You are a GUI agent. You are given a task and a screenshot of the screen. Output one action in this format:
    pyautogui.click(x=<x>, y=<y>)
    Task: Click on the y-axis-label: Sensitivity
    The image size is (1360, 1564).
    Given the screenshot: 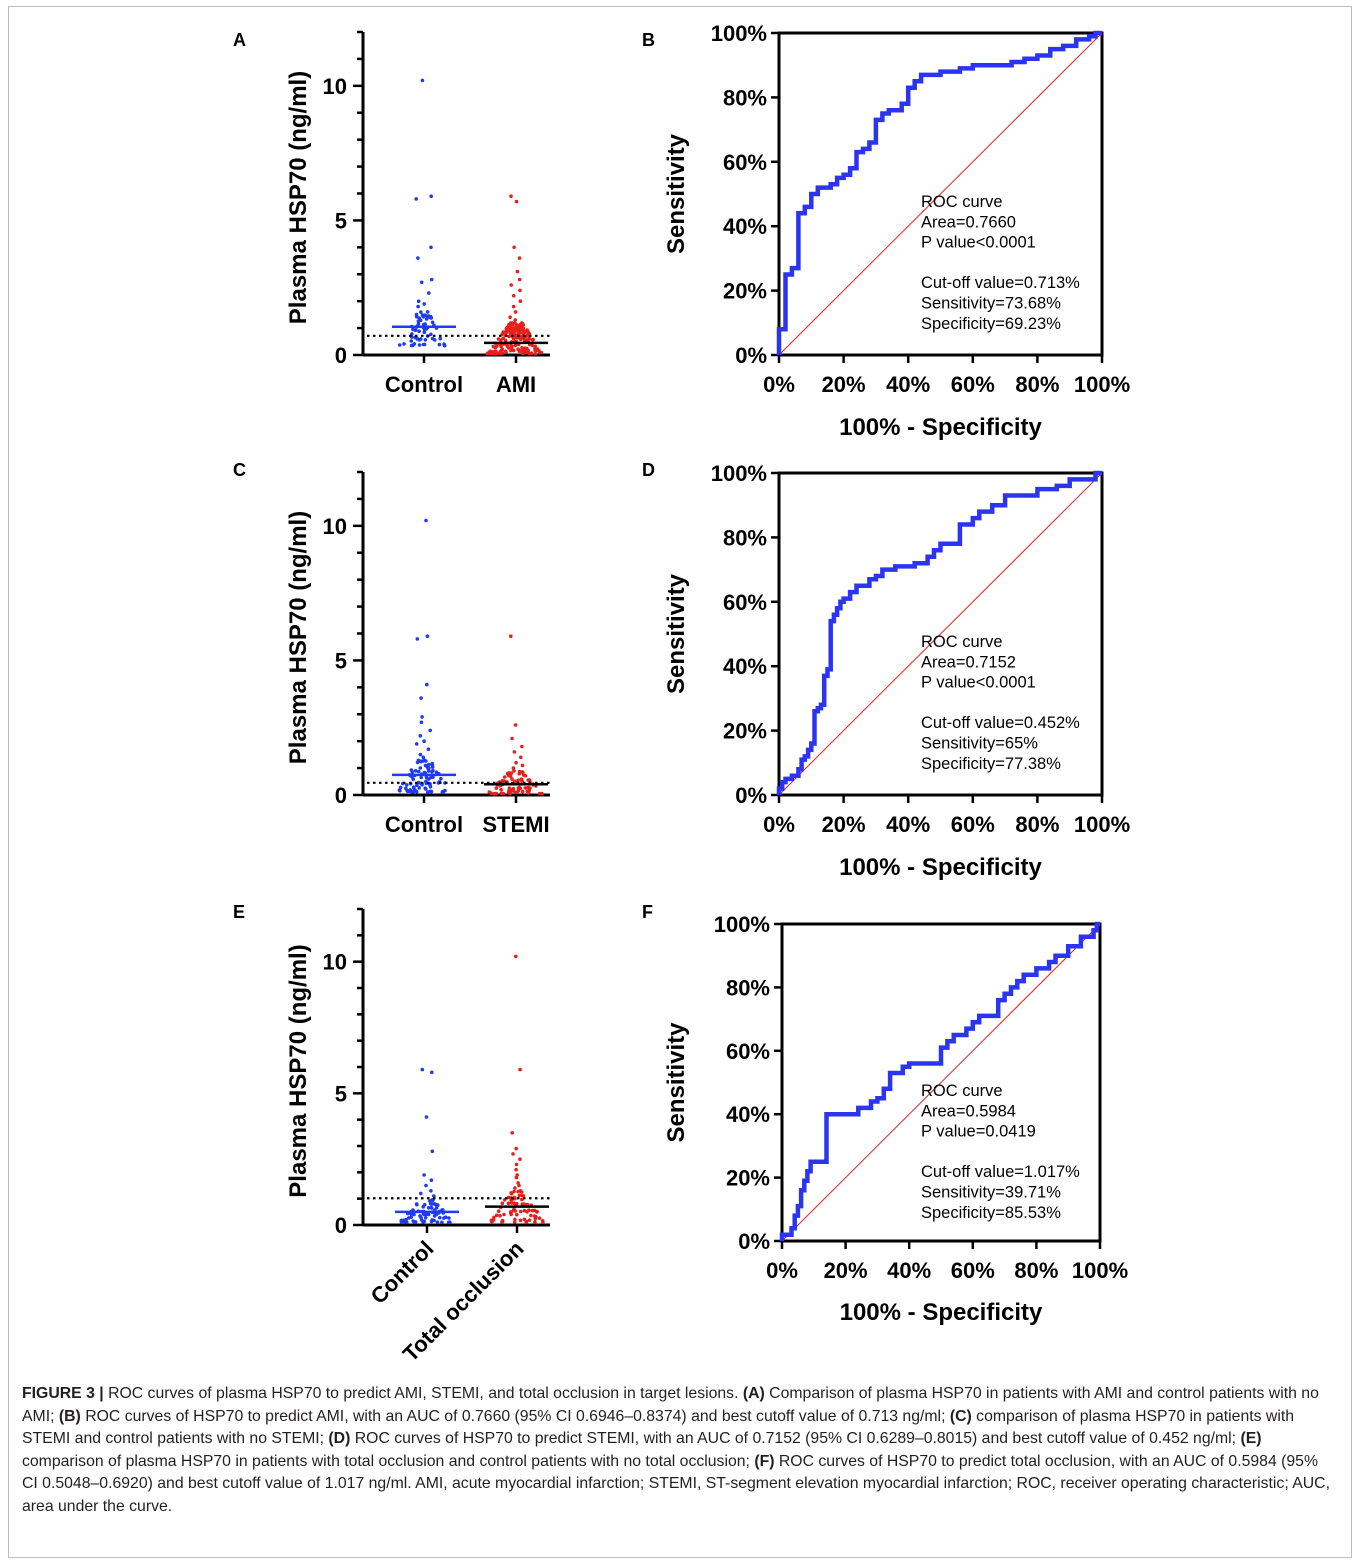 What is the action you would take?
    pyautogui.click(x=676, y=193)
    